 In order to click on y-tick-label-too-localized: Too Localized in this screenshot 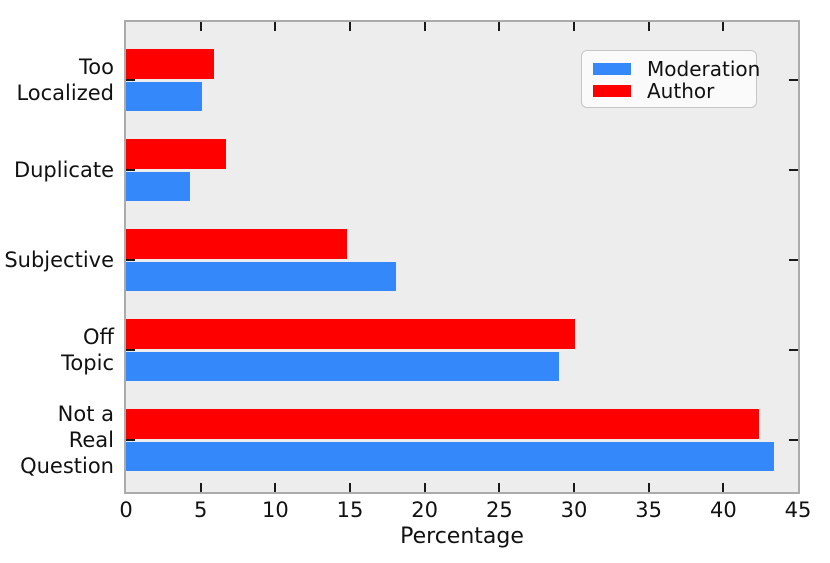, I will do `click(65, 80)`.